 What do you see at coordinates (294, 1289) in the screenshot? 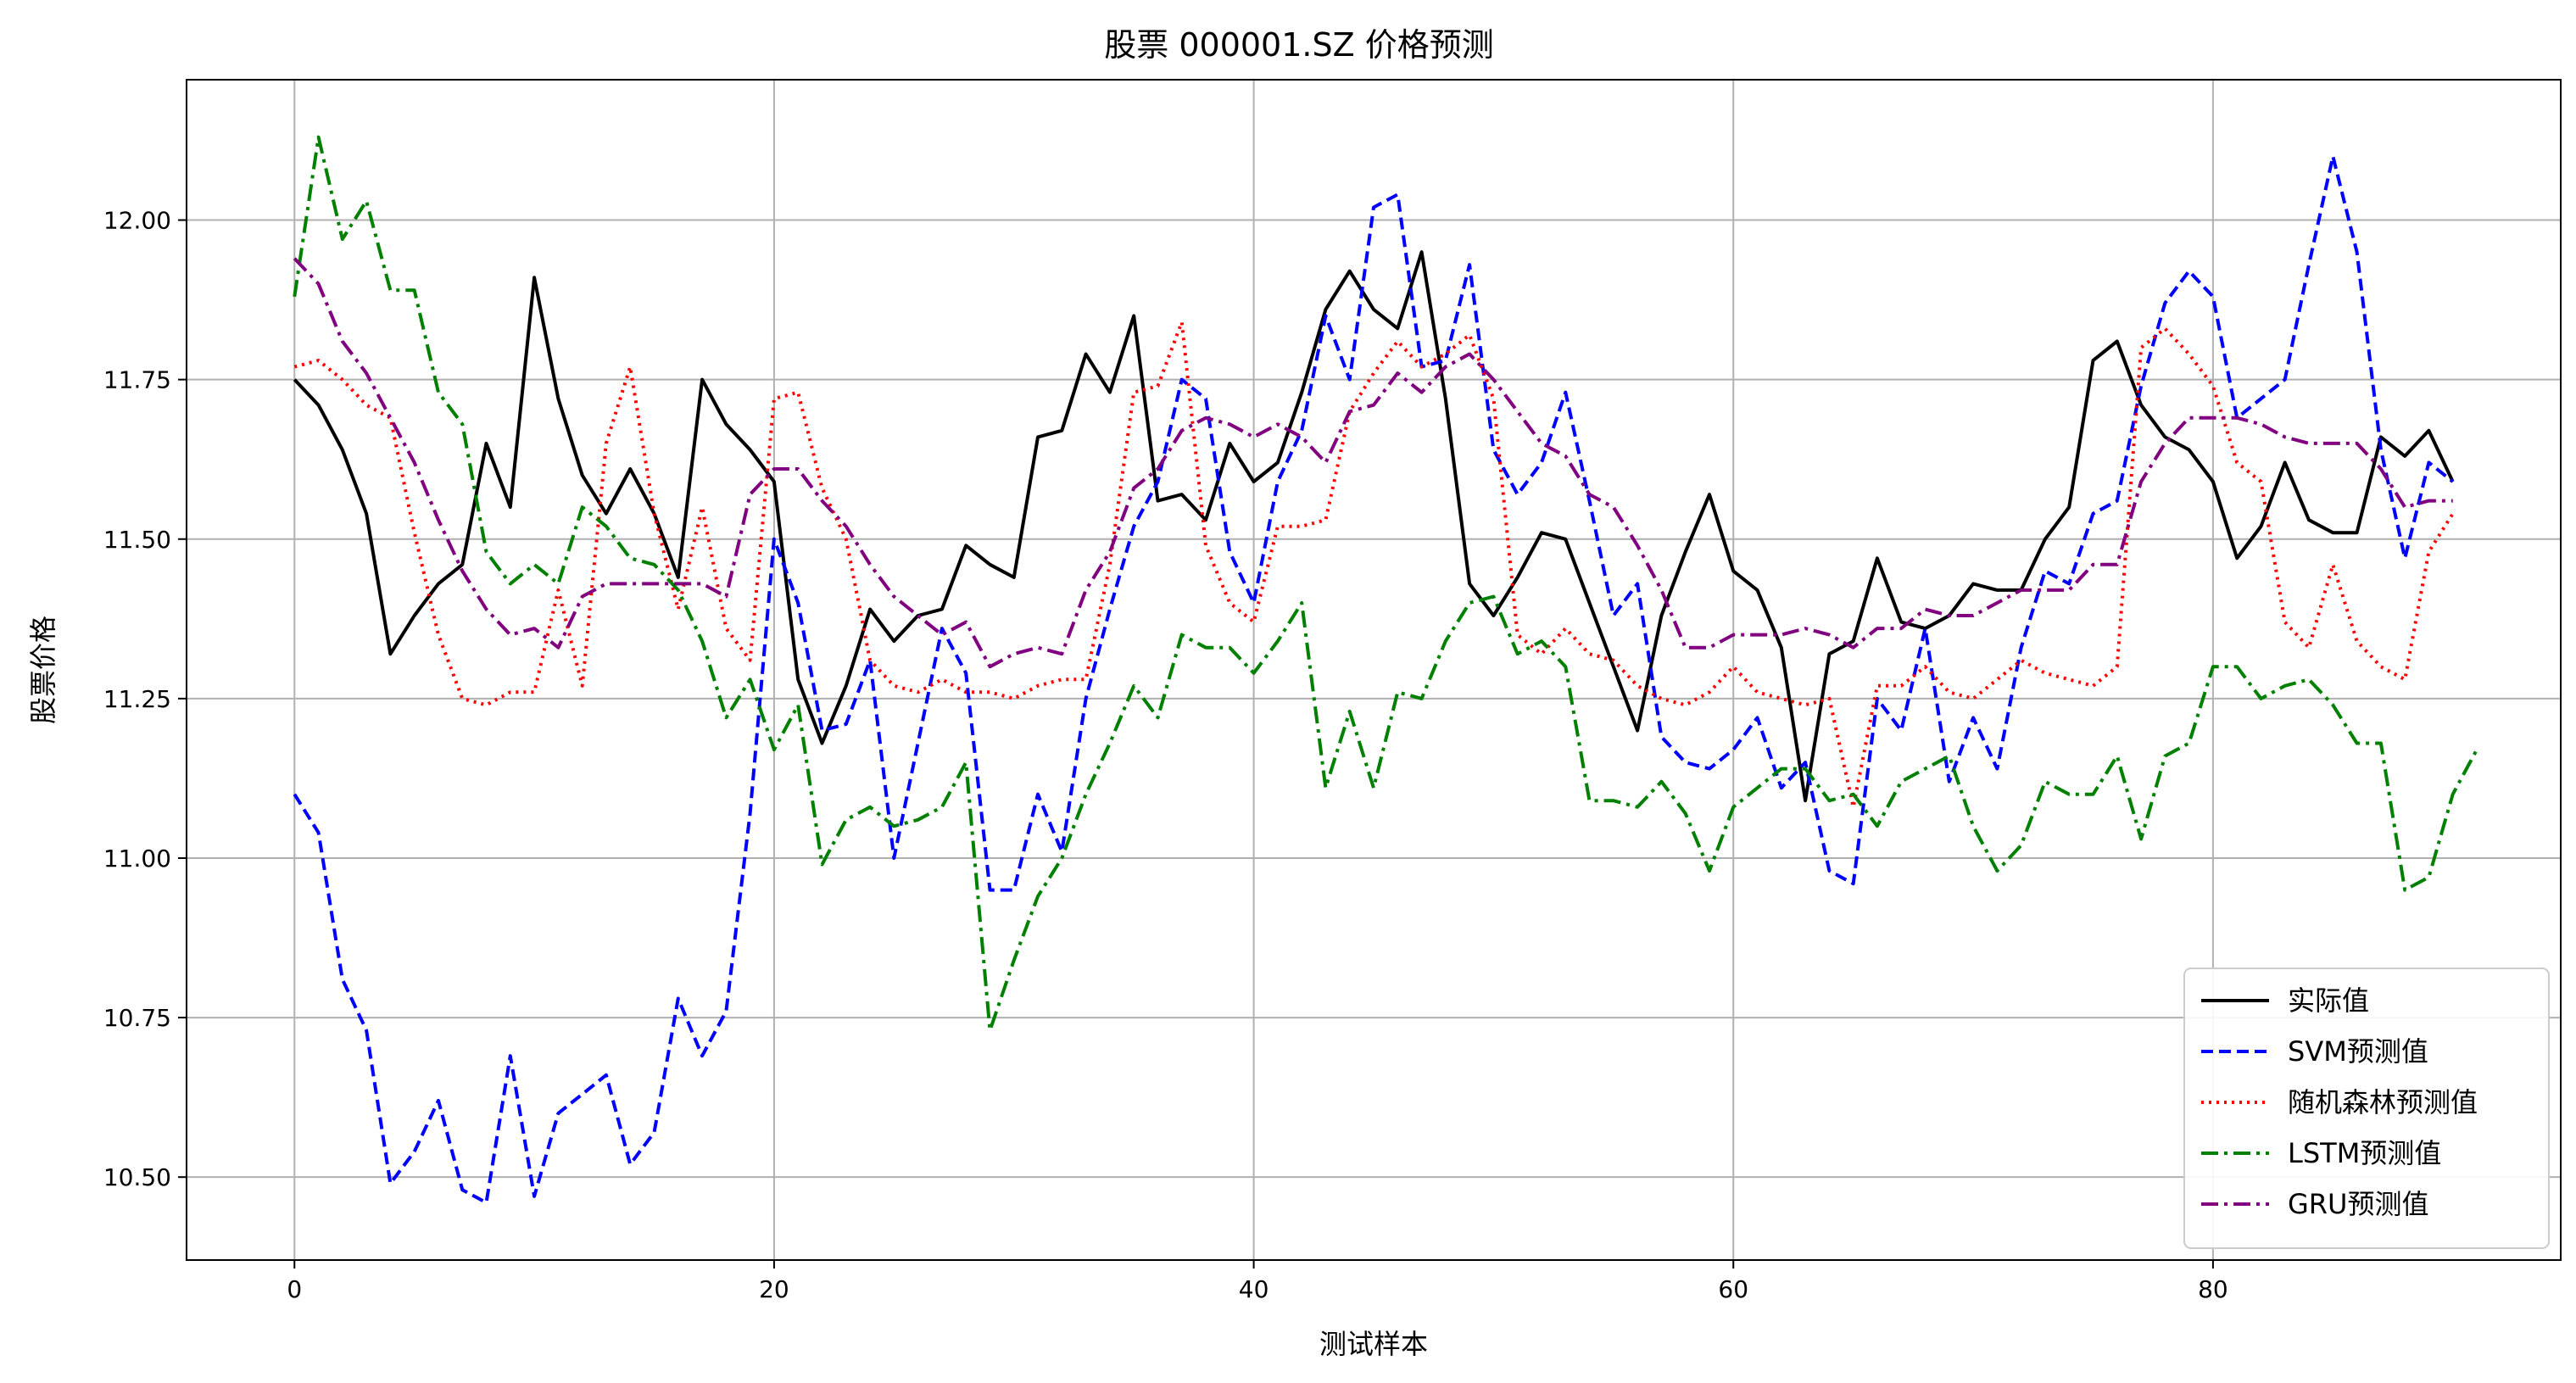
I see `x-tick-label: 0` at bounding box center [294, 1289].